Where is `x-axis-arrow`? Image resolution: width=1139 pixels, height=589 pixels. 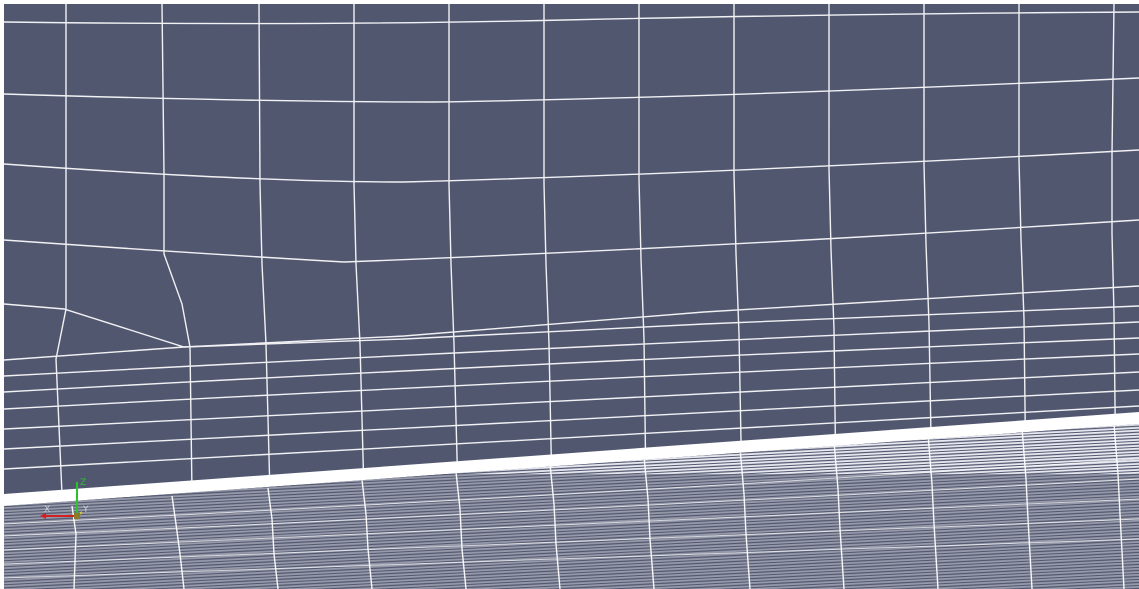 x-axis-arrow is located at coordinates (43, 516).